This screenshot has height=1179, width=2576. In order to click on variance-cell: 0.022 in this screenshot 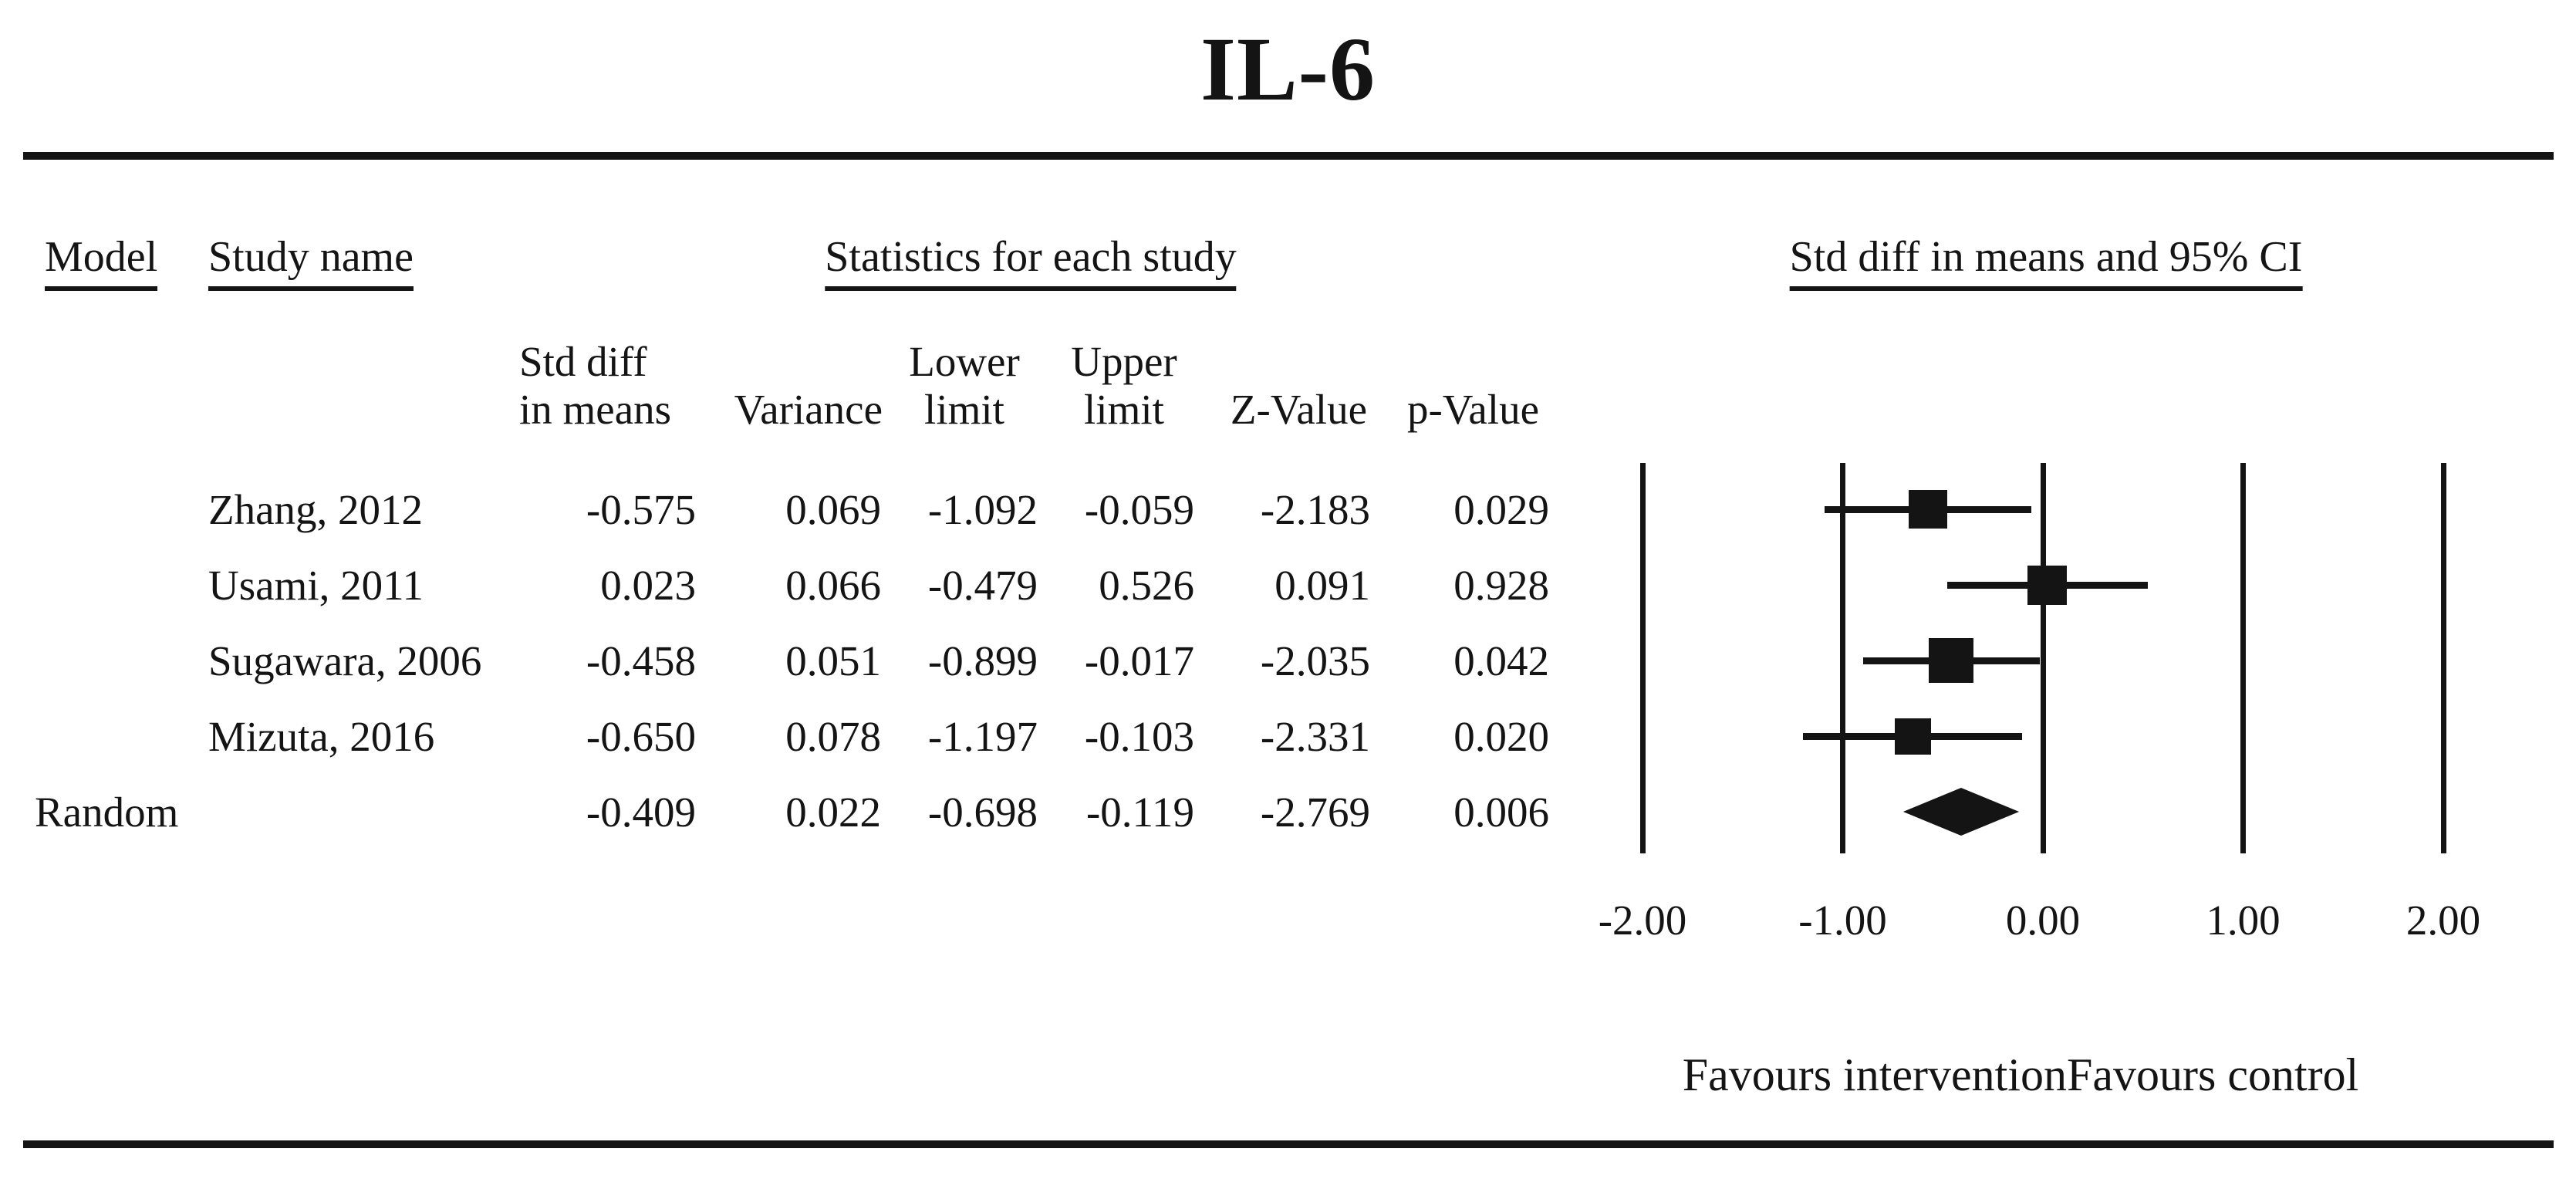, I will do `click(833, 813)`.